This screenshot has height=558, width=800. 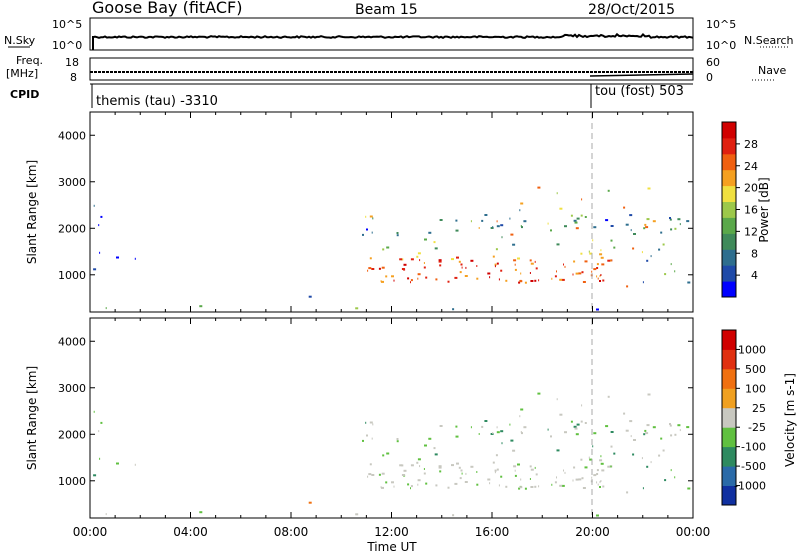 What do you see at coordinates (713, 62) in the screenshot?
I see `nave-tick-top: 60` at bounding box center [713, 62].